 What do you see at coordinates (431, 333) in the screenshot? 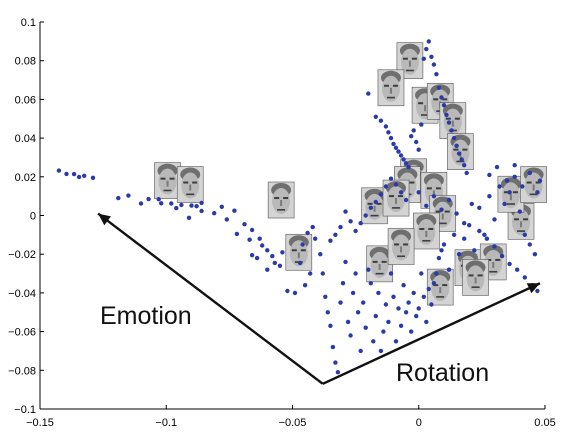
I see `arrow-shaft` at bounding box center [431, 333].